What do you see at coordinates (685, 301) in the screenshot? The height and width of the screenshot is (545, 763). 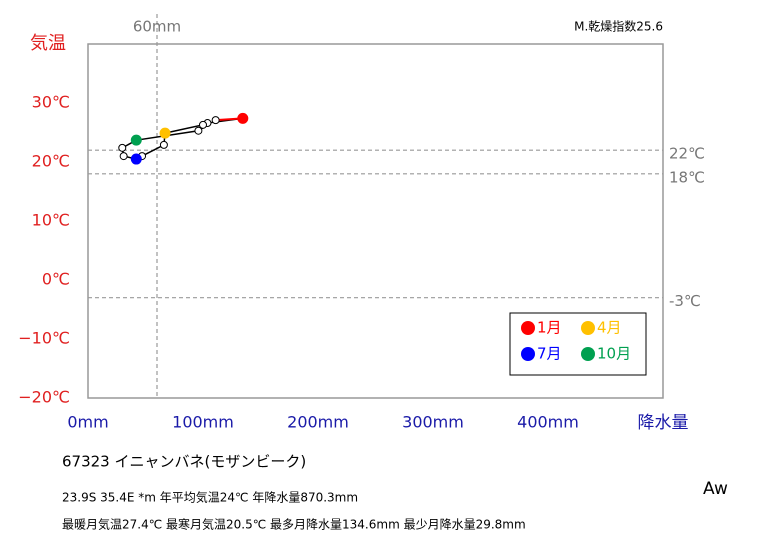 I see `reference-label: -3℃` at bounding box center [685, 301].